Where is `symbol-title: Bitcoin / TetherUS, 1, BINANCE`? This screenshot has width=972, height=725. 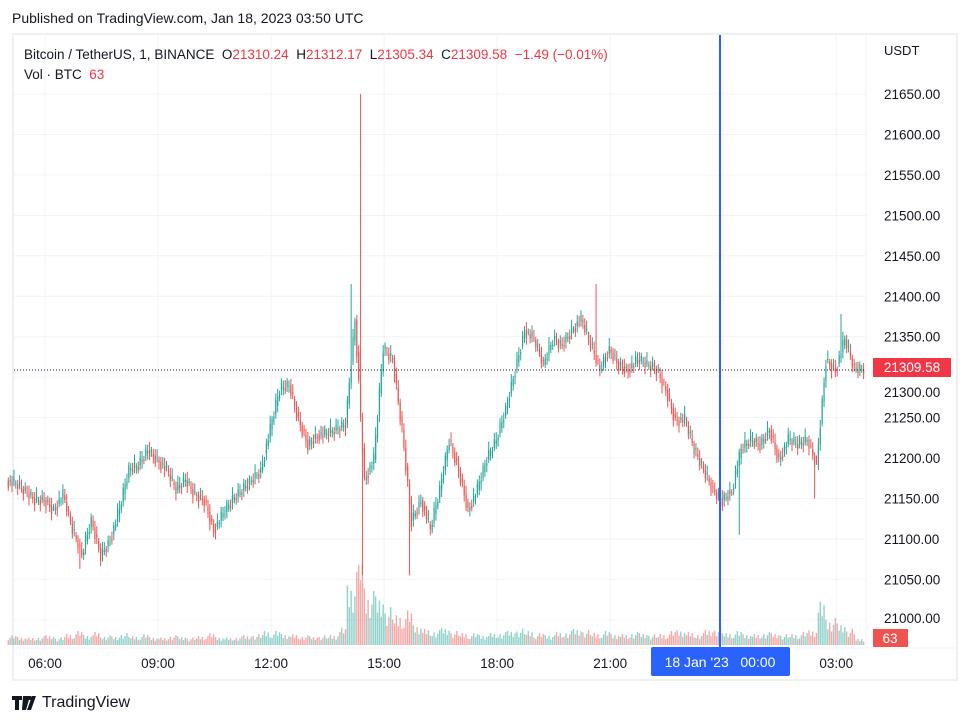 symbol-title: Bitcoin / TetherUS, 1, BINANCE is located at coordinates (119, 54).